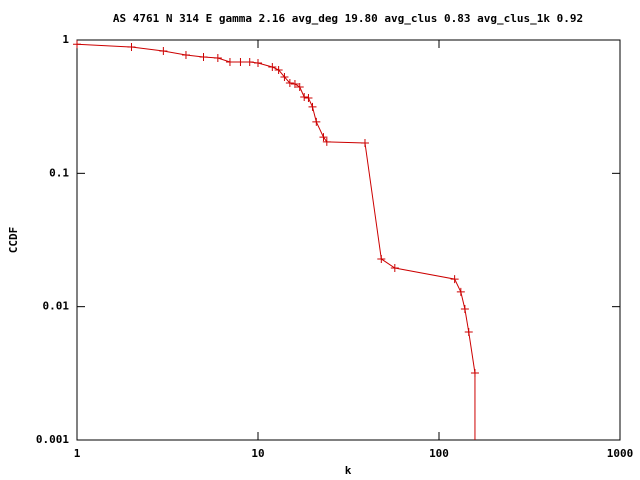  Describe the element at coordinates (59, 172) in the screenshot. I see `y-tick-label: 0.1` at that location.